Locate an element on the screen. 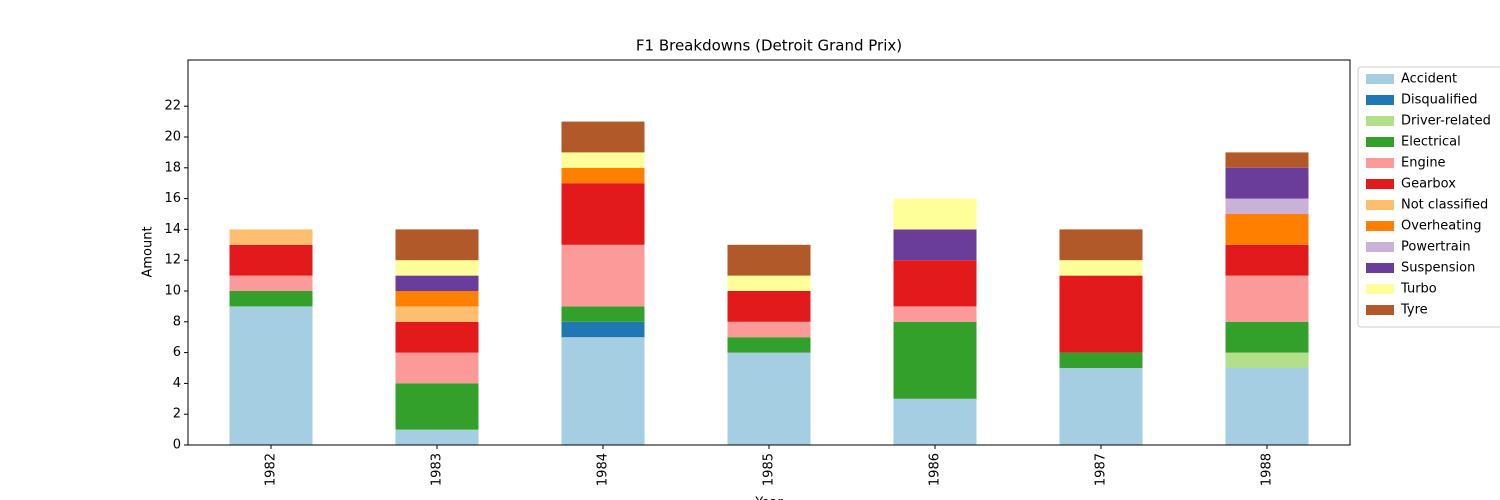 The height and width of the screenshot is (500, 1500). legend-label: Not classified is located at coordinates (1444, 205).